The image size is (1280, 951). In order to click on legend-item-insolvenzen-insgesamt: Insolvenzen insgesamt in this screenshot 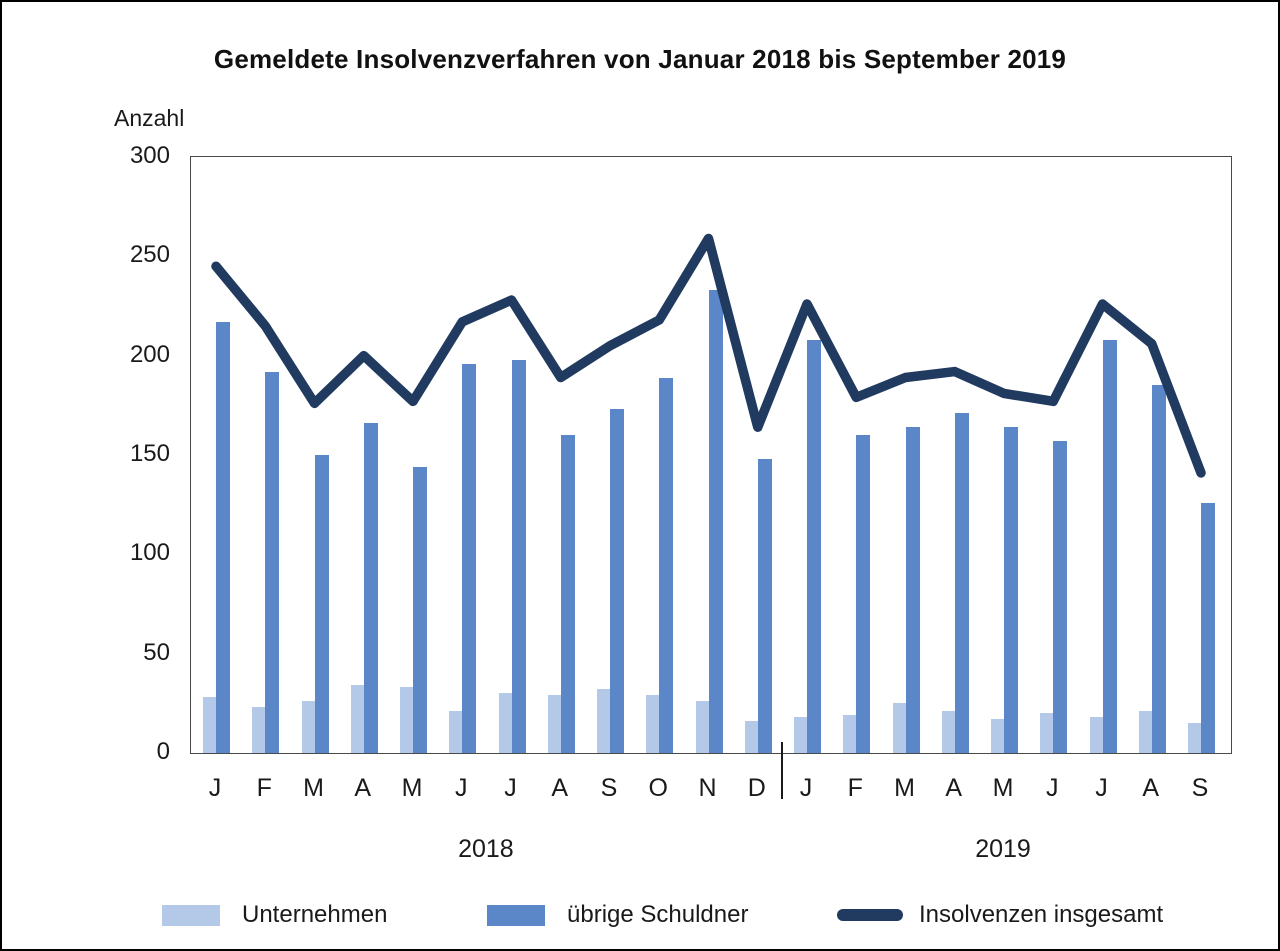, I will do `click(1000, 915)`.